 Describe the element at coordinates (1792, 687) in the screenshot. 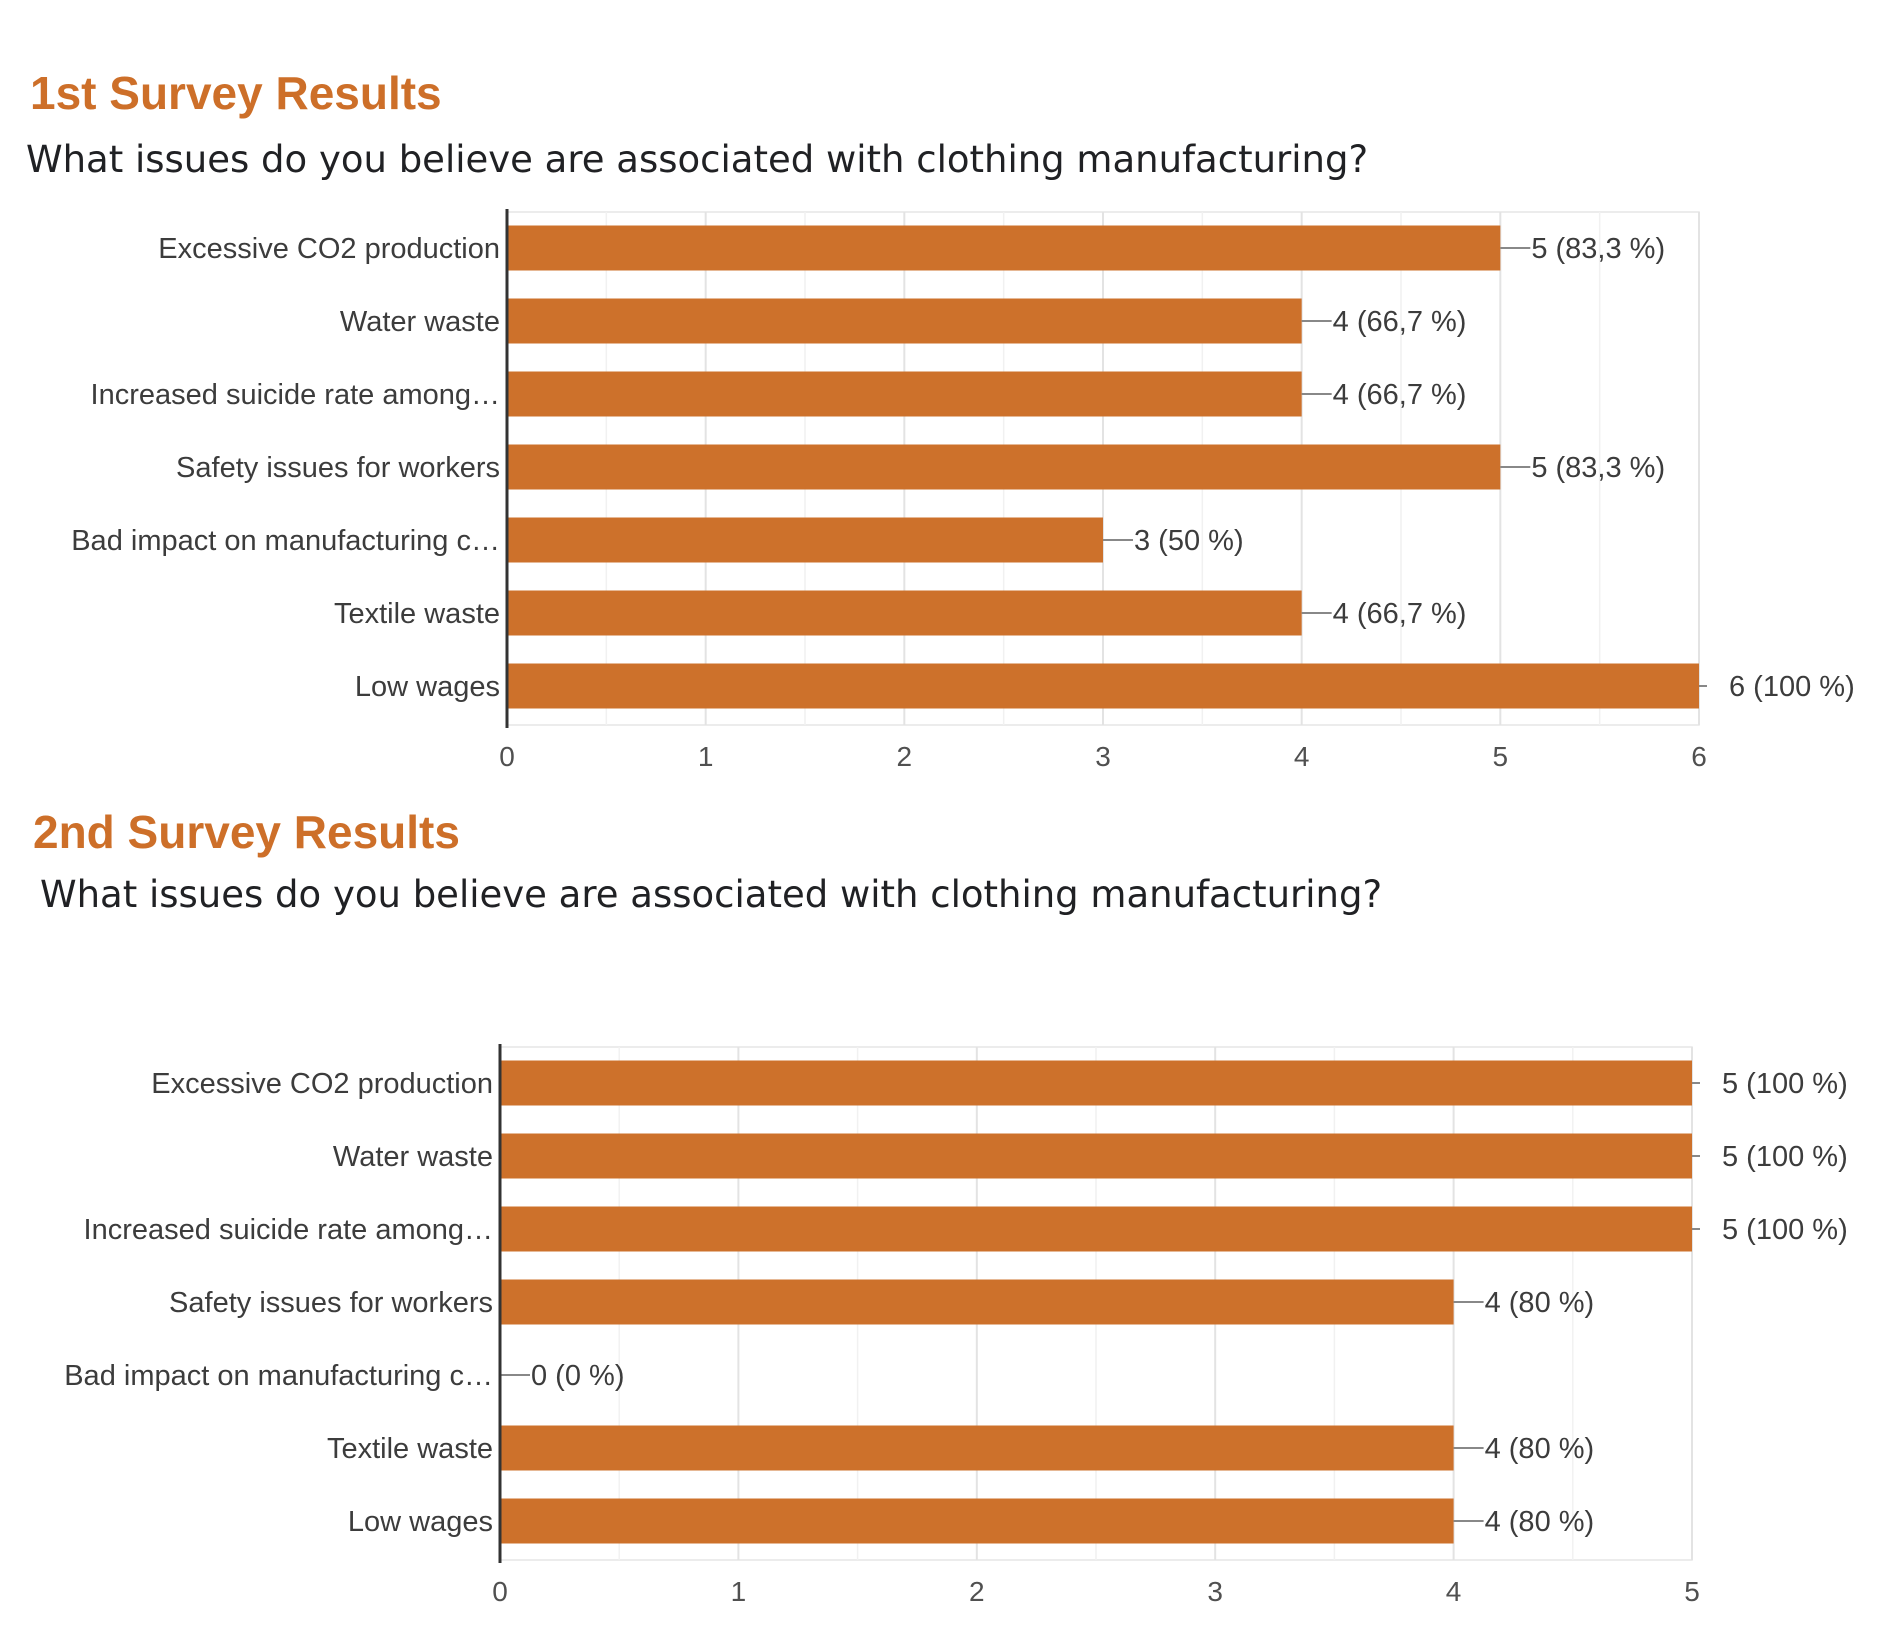

I see `data-label: 6 (100 %)` at that location.